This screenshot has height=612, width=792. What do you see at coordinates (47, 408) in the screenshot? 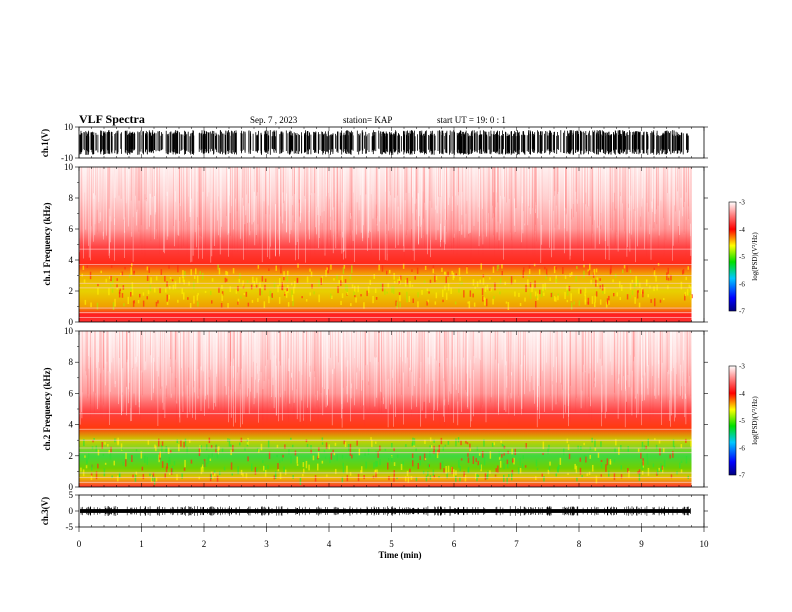
I see `ch2-spectrogram-ylabel-text: ch.2 Frequency (kHz)` at bounding box center [47, 408].